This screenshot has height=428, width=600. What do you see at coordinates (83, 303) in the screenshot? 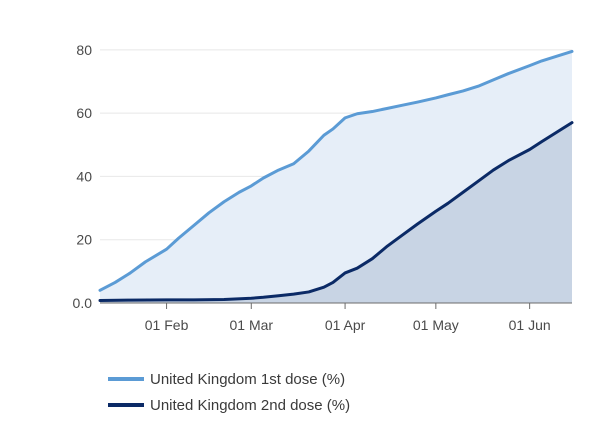
I see `y-tick-label: 0.0` at bounding box center [83, 303].